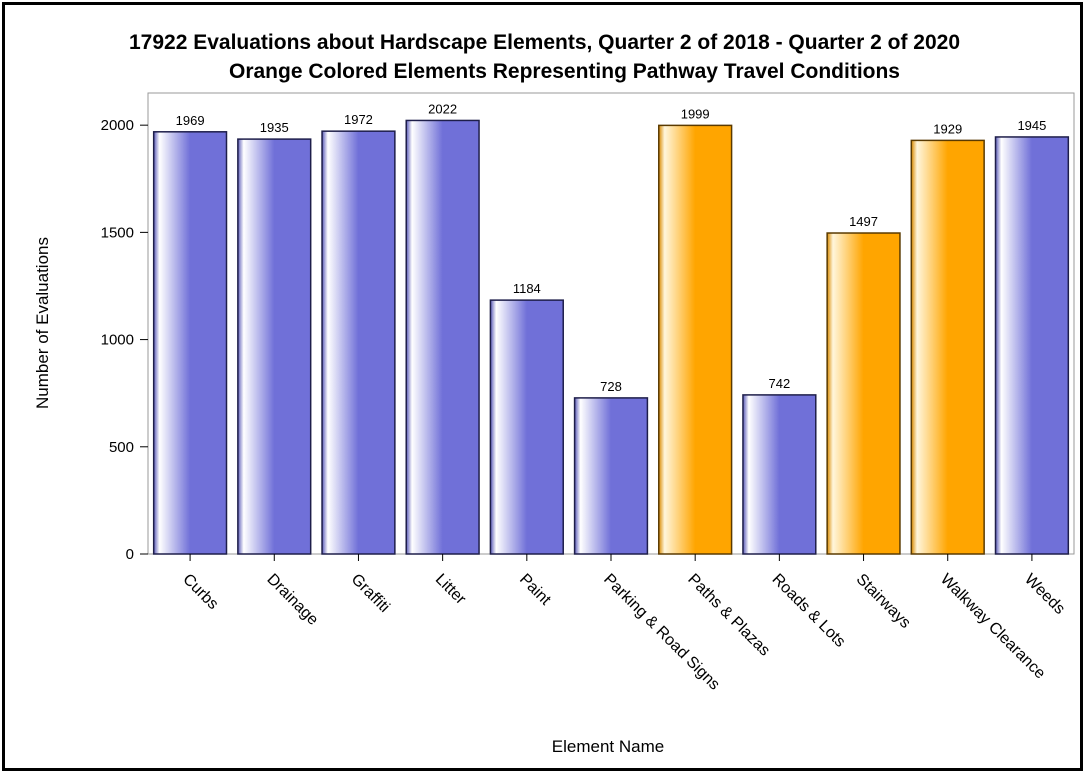  I want to click on bar-value-label: 2022, so click(442, 108).